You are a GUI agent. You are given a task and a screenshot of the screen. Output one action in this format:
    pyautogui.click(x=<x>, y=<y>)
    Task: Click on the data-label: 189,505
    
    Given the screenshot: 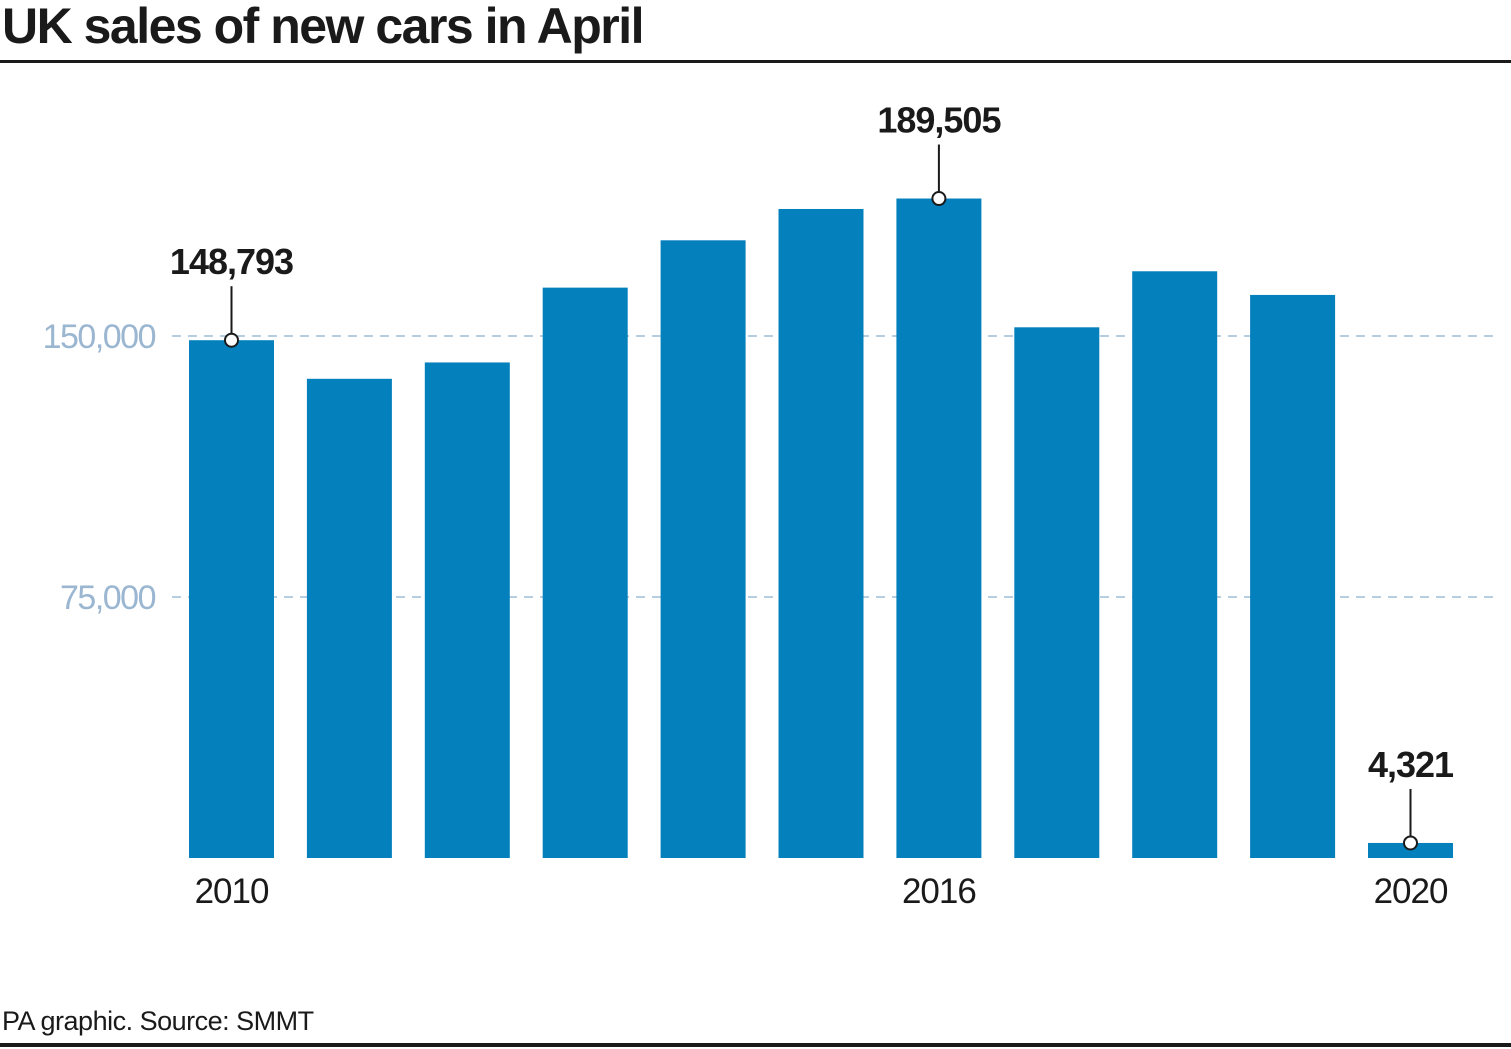 What is the action you would take?
    pyautogui.click(x=939, y=120)
    